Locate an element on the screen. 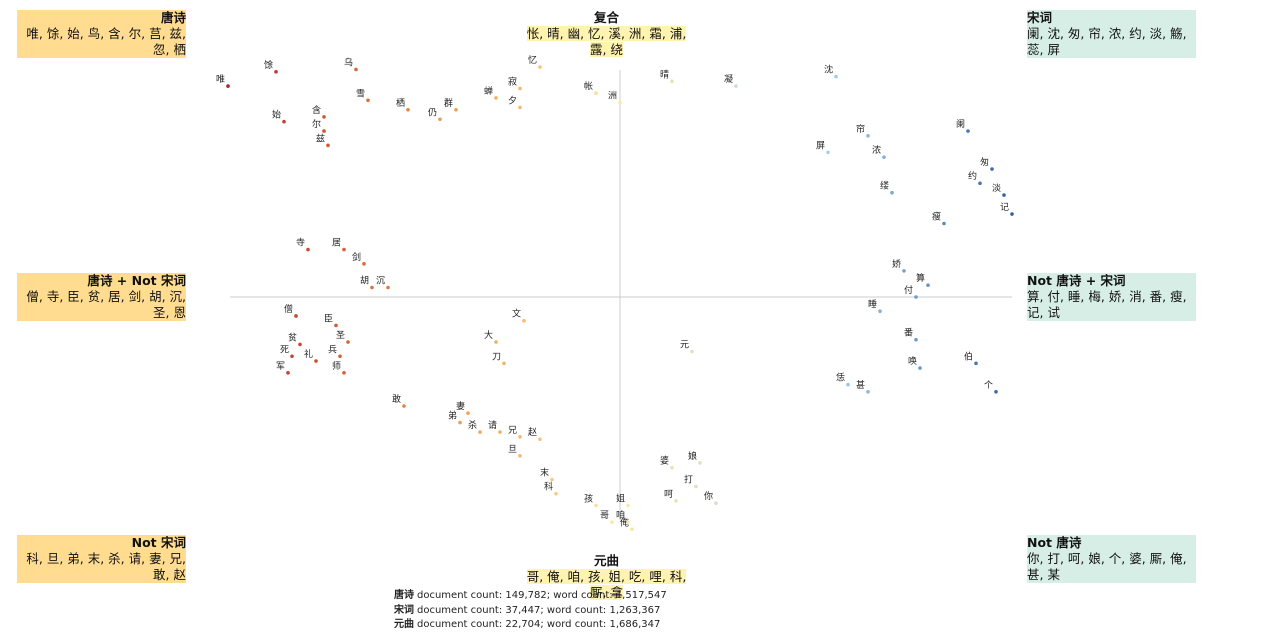 This screenshot has height=644, width=1280. point-label: 雪 is located at coordinates (360, 93).